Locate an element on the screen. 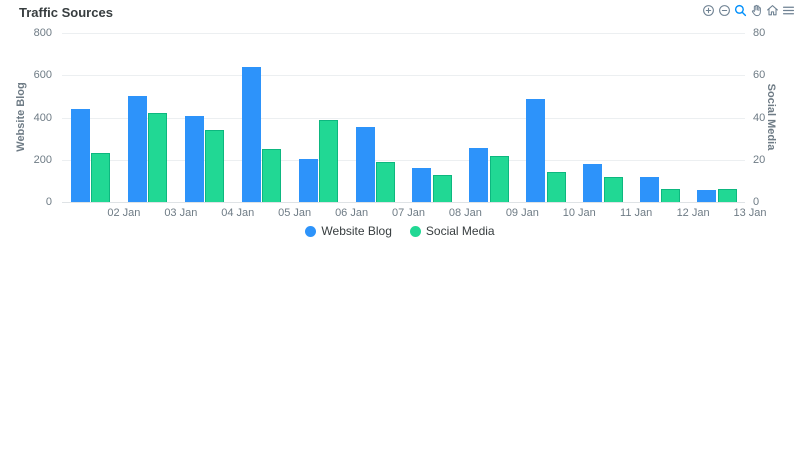  legend-item-website-blog: Website Blog is located at coordinates (348, 231).